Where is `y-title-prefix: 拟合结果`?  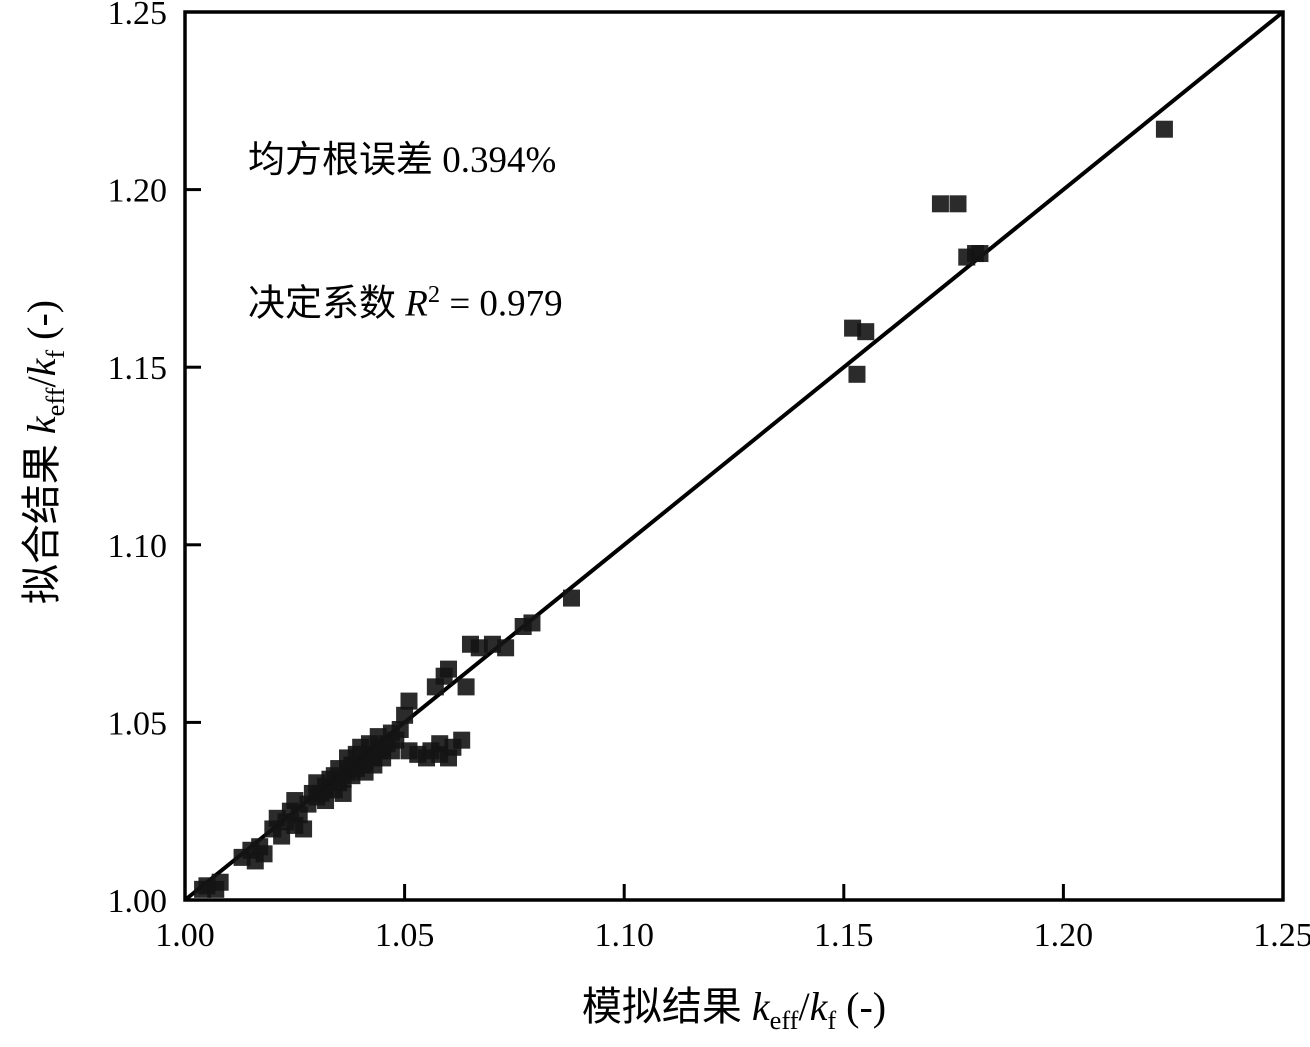
y-title-prefix: 拟合结果 is located at coordinates (41, 519).